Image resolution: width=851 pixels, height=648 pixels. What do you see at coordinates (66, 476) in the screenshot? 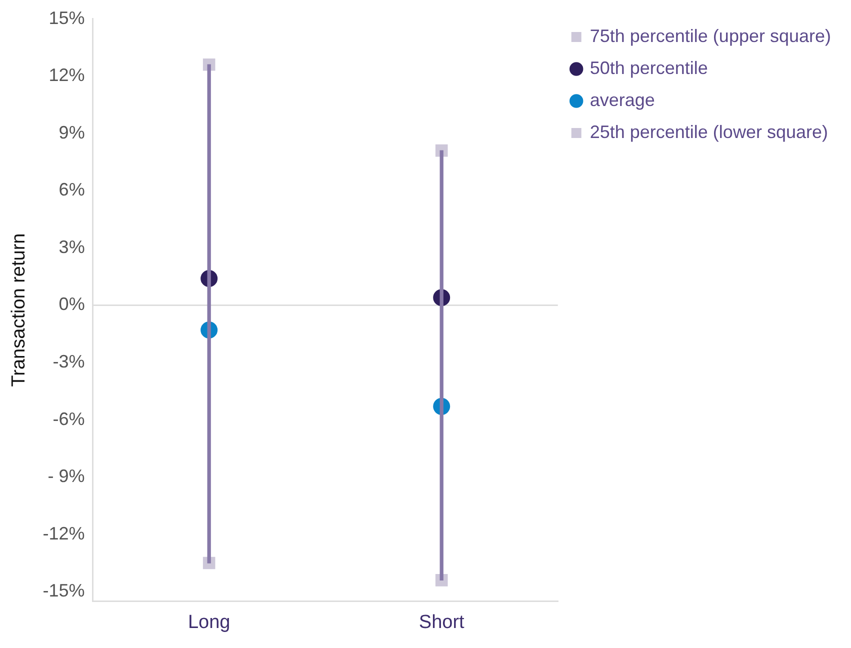
I see `y-tick-label: - 9%` at bounding box center [66, 476].